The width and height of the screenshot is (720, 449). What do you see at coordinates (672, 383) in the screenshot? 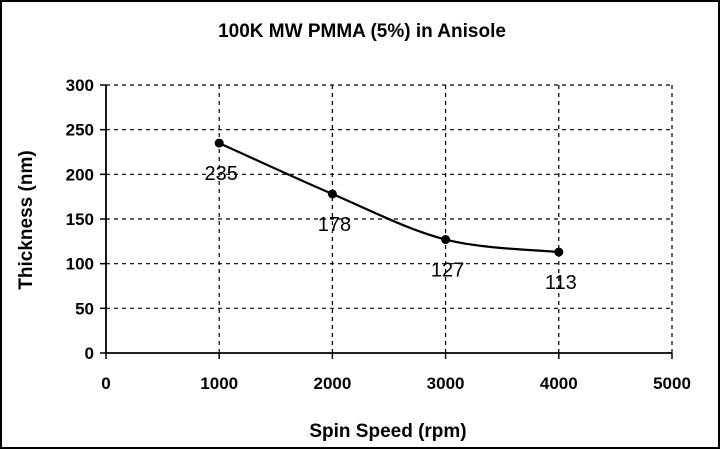
I see `x-tick-label: 5000` at bounding box center [672, 383].